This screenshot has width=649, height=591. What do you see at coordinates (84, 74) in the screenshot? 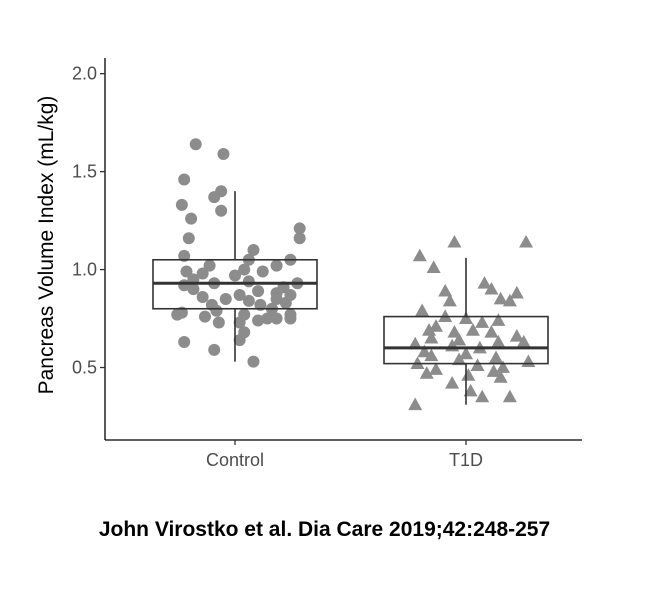
I see `y-tick-label: 2.0` at bounding box center [84, 74].